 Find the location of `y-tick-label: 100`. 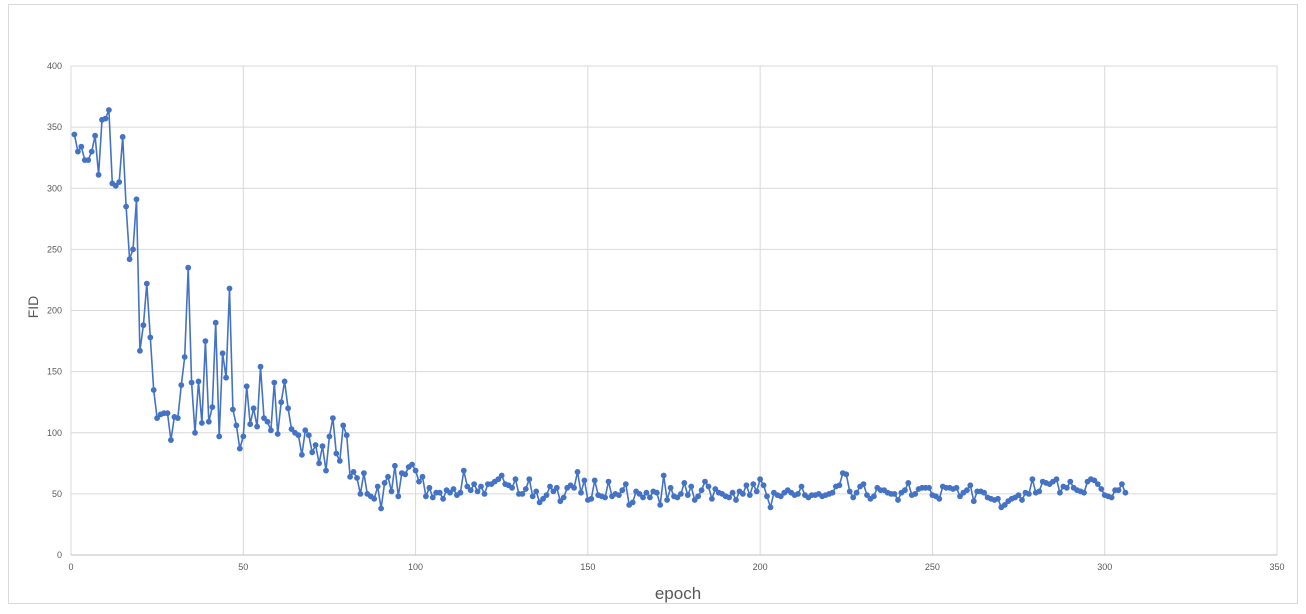

y-tick-label: 100 is located at coordinates (54, 433).